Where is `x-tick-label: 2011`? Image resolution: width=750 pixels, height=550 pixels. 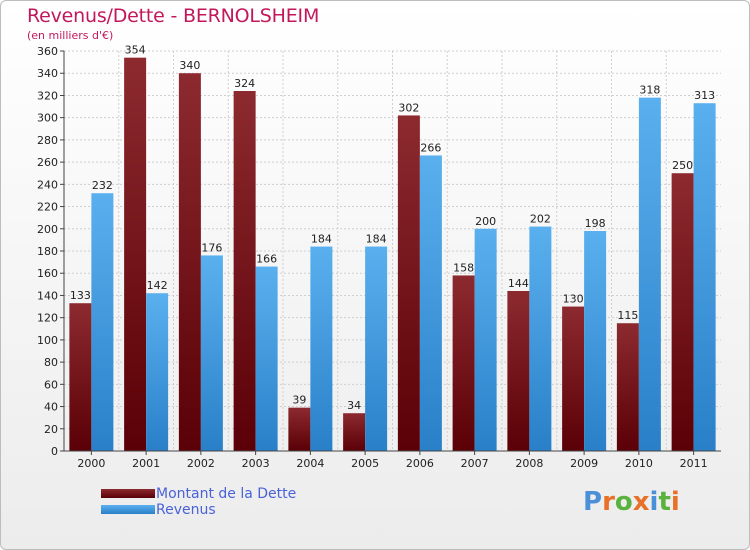 x-tick-label: 2011 is located at coordinates (694, 463).